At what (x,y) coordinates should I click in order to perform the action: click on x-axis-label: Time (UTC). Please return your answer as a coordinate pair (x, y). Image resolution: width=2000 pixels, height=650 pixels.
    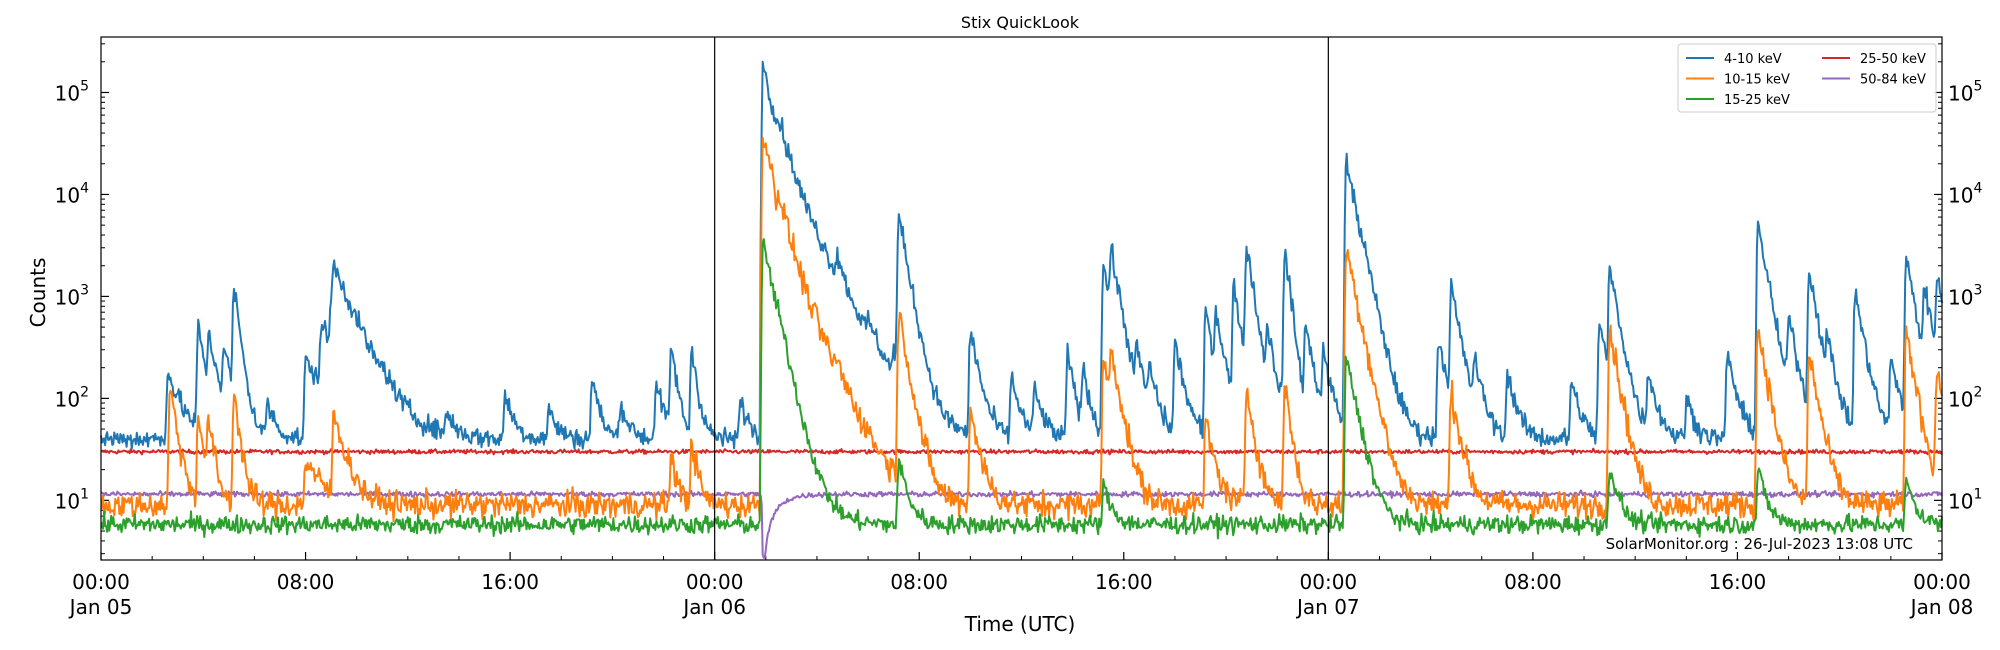
    Looking at the image, I should click on (1020, 624).